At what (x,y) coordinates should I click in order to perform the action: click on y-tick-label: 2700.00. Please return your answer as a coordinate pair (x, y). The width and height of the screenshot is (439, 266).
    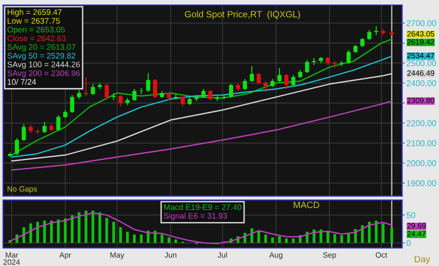
    Looking at the image, I should click on (421, 23).